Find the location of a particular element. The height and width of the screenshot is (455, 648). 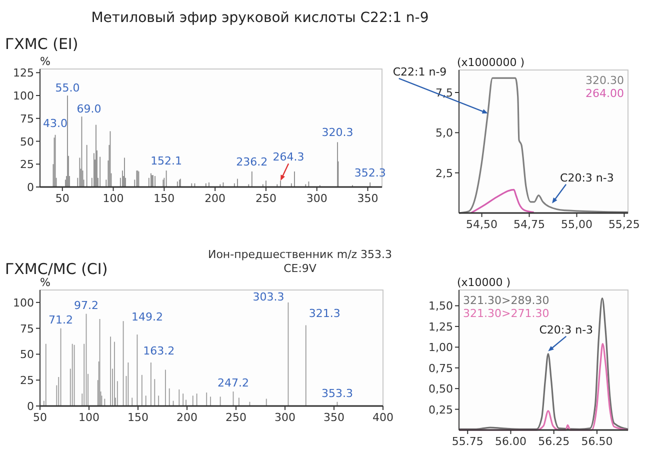

text: Ион-предшественник m/z 353.3 is located at coordinates (300, 254).